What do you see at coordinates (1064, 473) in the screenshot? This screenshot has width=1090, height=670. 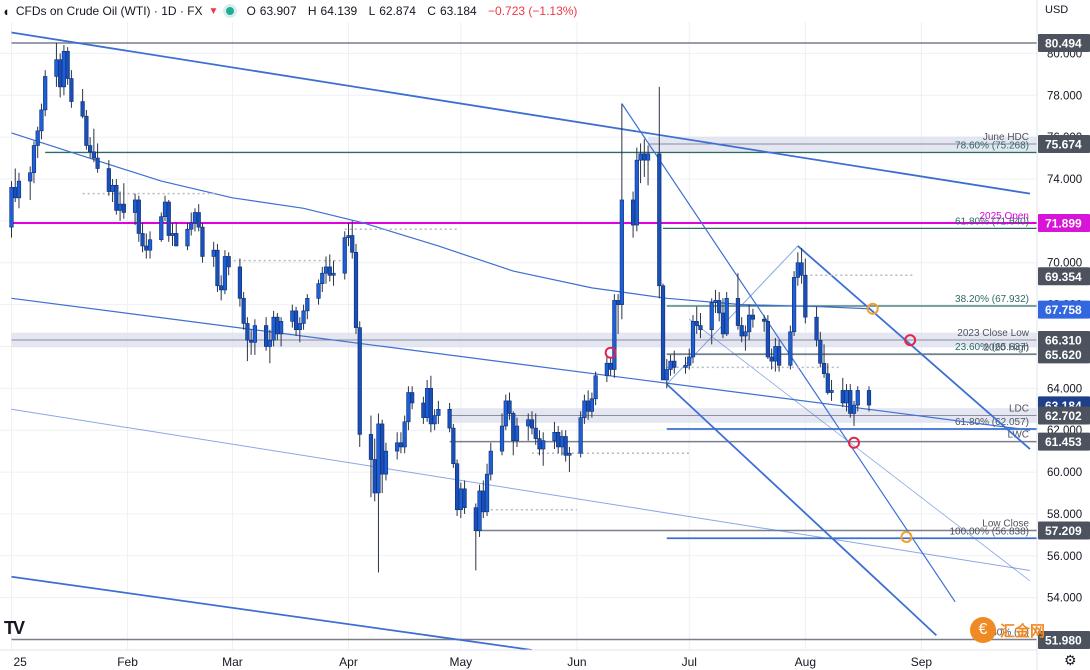 I see `y-tick-label: 60.000` at bounding box center [1064, 473].